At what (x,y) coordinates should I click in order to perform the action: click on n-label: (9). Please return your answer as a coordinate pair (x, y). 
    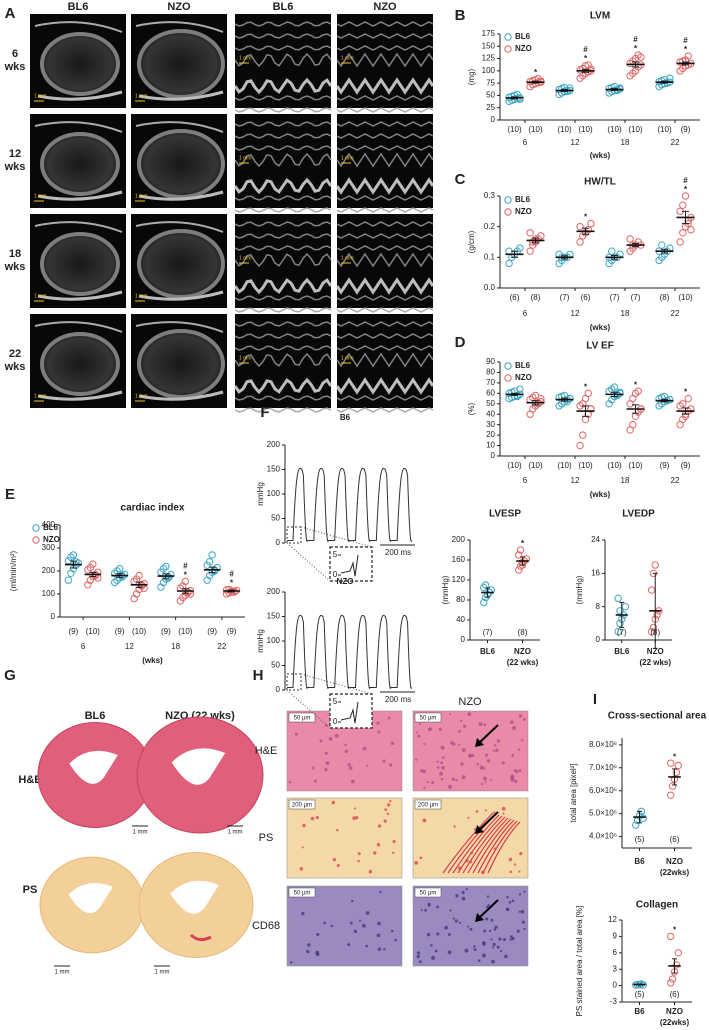
    Looking at the image, I should click on (686, 465).